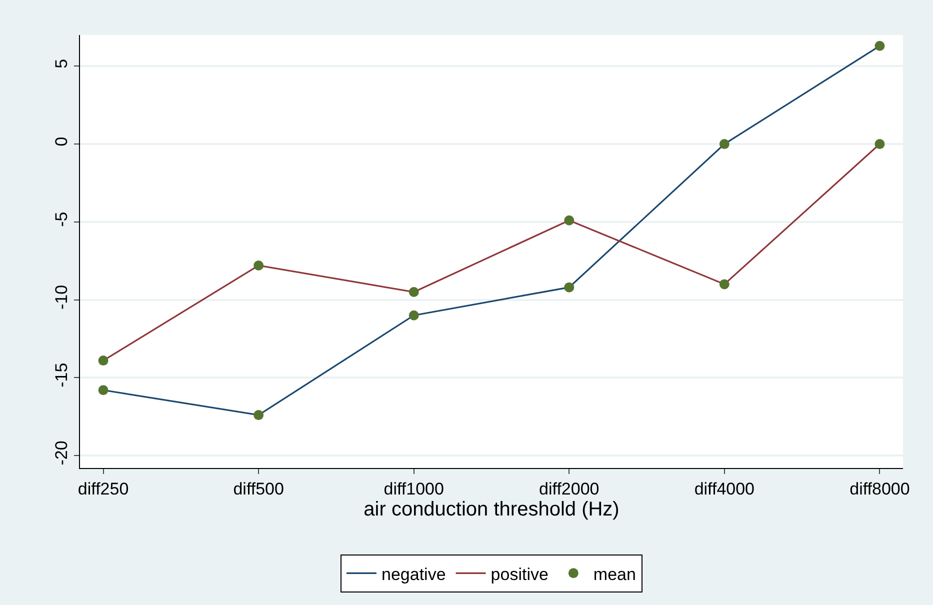  What do you see at coordinates (414, 574) in the screenshot?
I see `legend-label: negative` at bounding box center [414, 574].